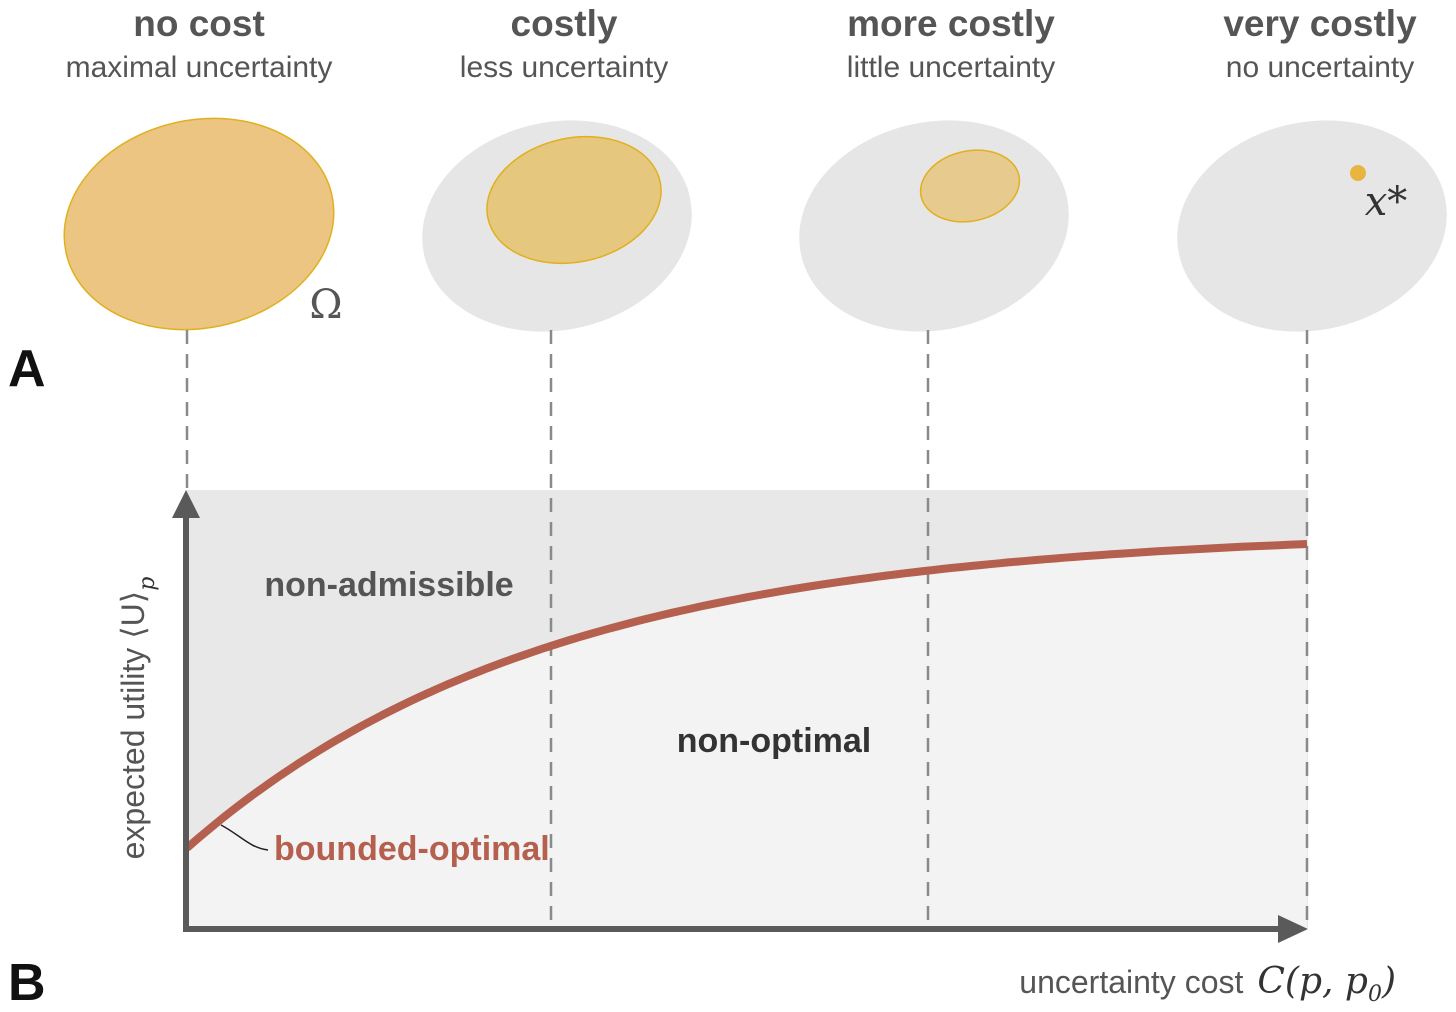  Describe the element at coordinates (412, 849) in the screenshot. I see `bounded-optimal-label: bounded-optimal` at that location.